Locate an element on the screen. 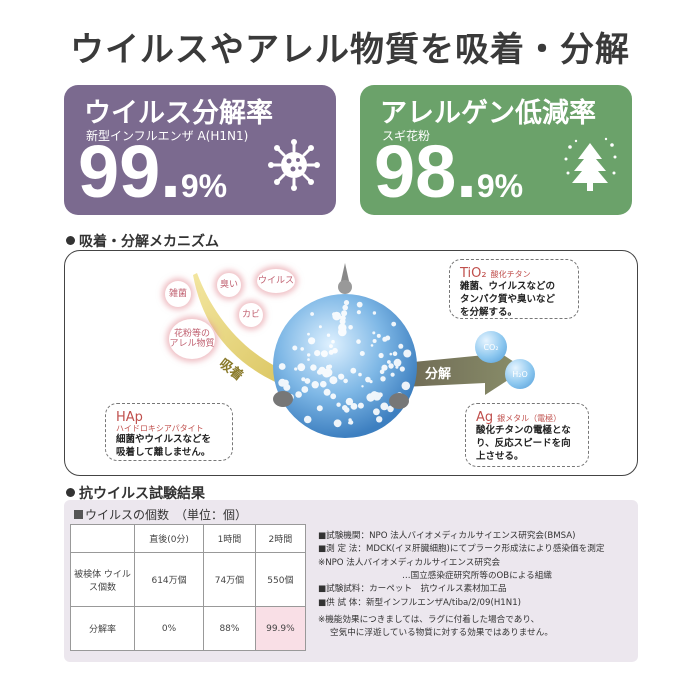 The width and height of the screenshot is (700, 700). ag-callout: Ag 銀メタル（電極） 酸化チタンの電極とな り、反応スピードを向 上させる。 is located at coordinates (527, 435).